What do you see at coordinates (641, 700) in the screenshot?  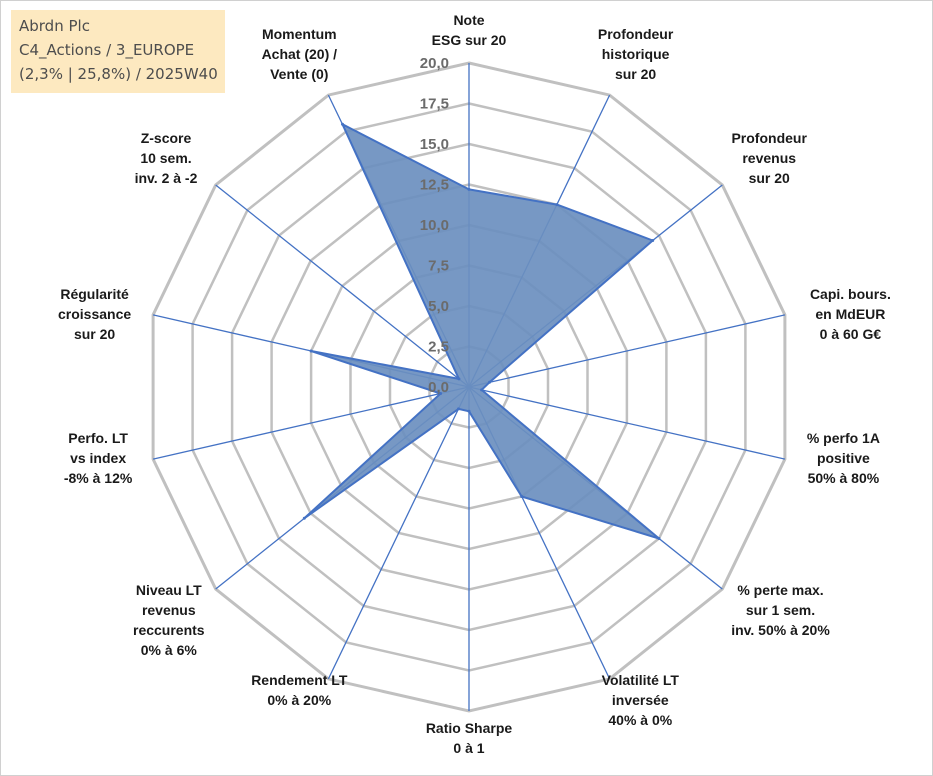 I see `axis-label: Volatilité LT inversée 40% à 0%` at bounding box center [641, 700].